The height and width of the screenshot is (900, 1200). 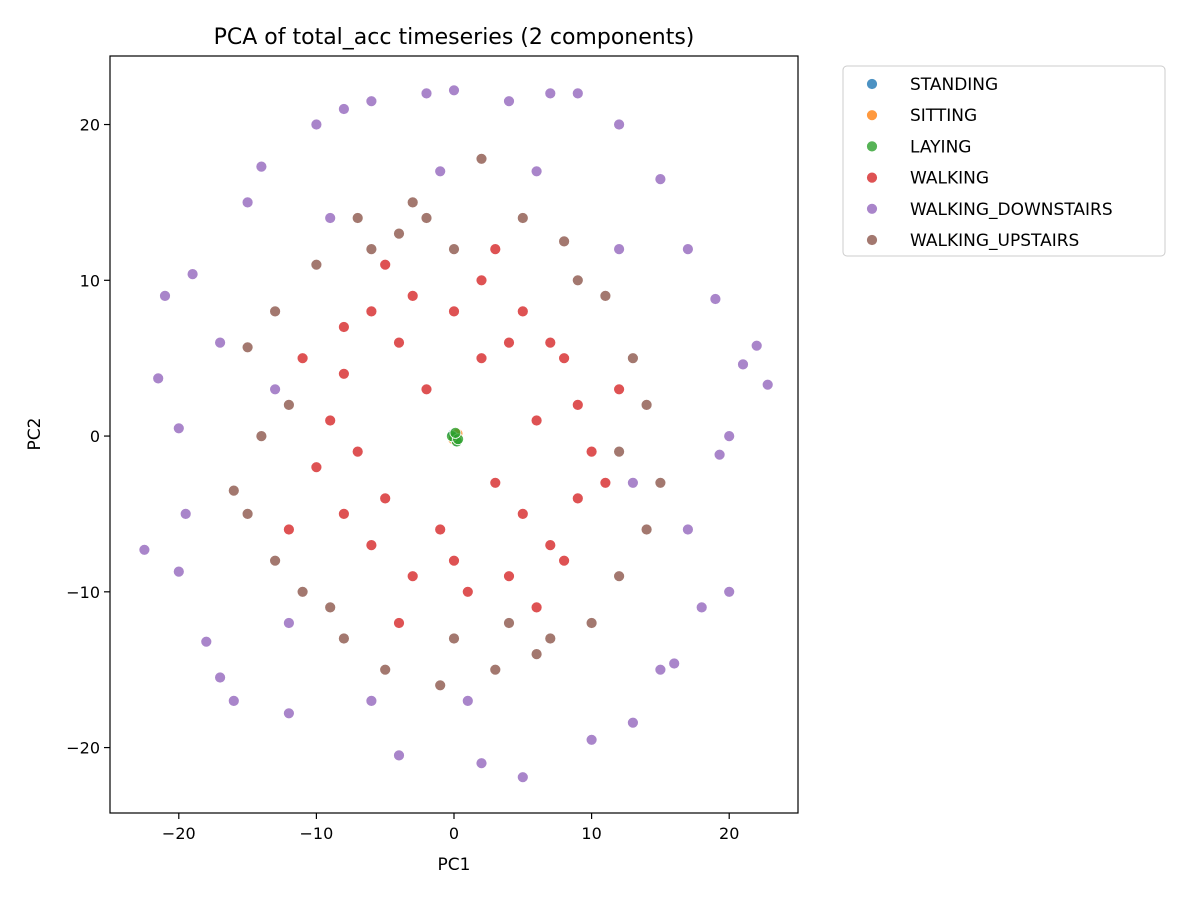 What do you see at coordinates (994, 241) in the screenshot?
I see `legend-label: WALKING_UPSTAIRS` at bounding box center [994, 241].